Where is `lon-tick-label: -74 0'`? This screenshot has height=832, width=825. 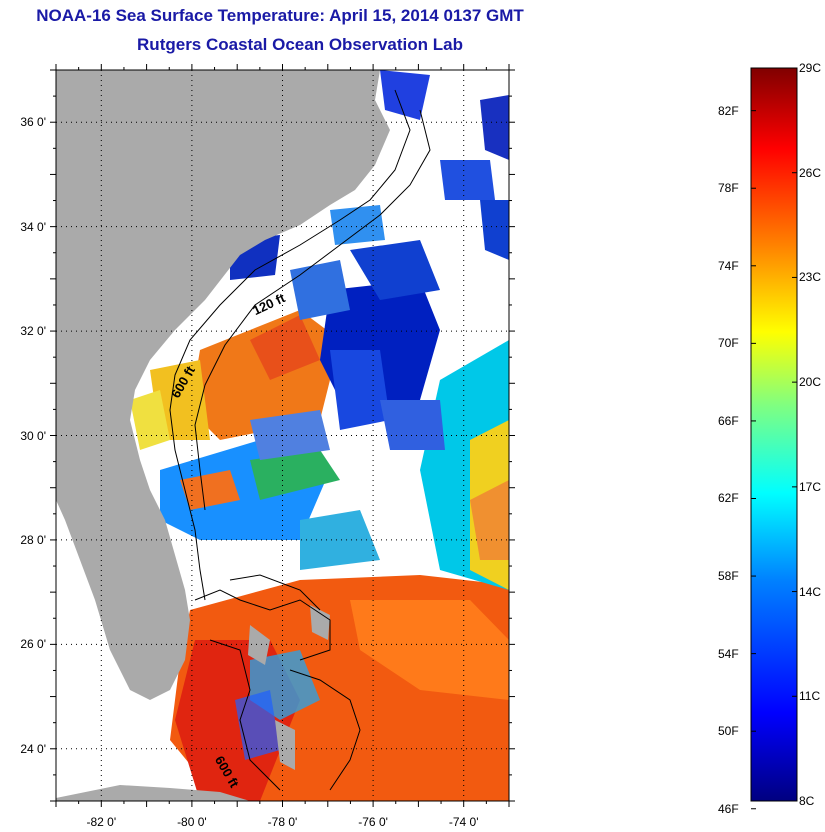
lon-tick-label: -74 0' is located at coordinates (463, 822).